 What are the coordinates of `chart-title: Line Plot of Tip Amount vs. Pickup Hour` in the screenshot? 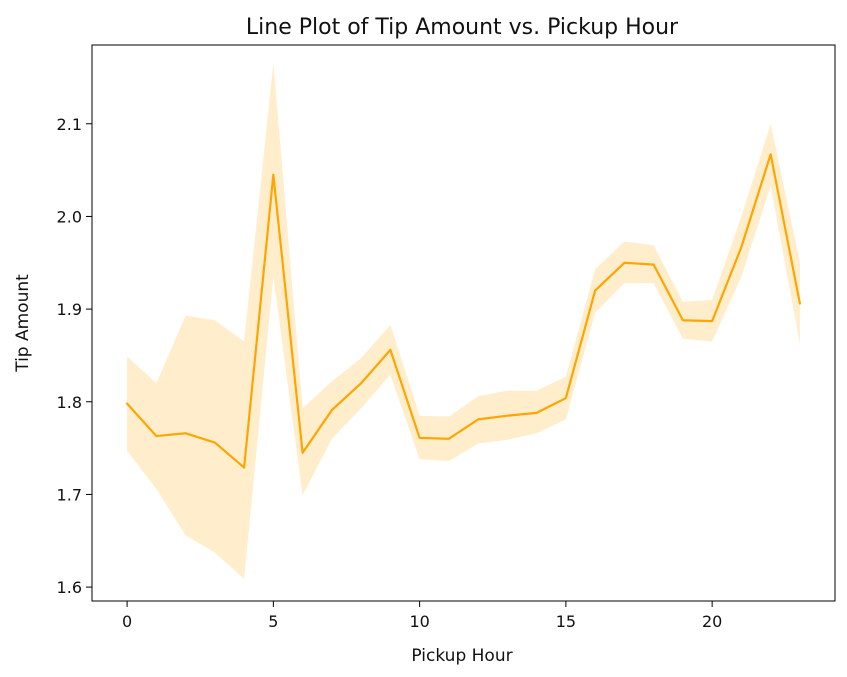 It's located at (462, 27).